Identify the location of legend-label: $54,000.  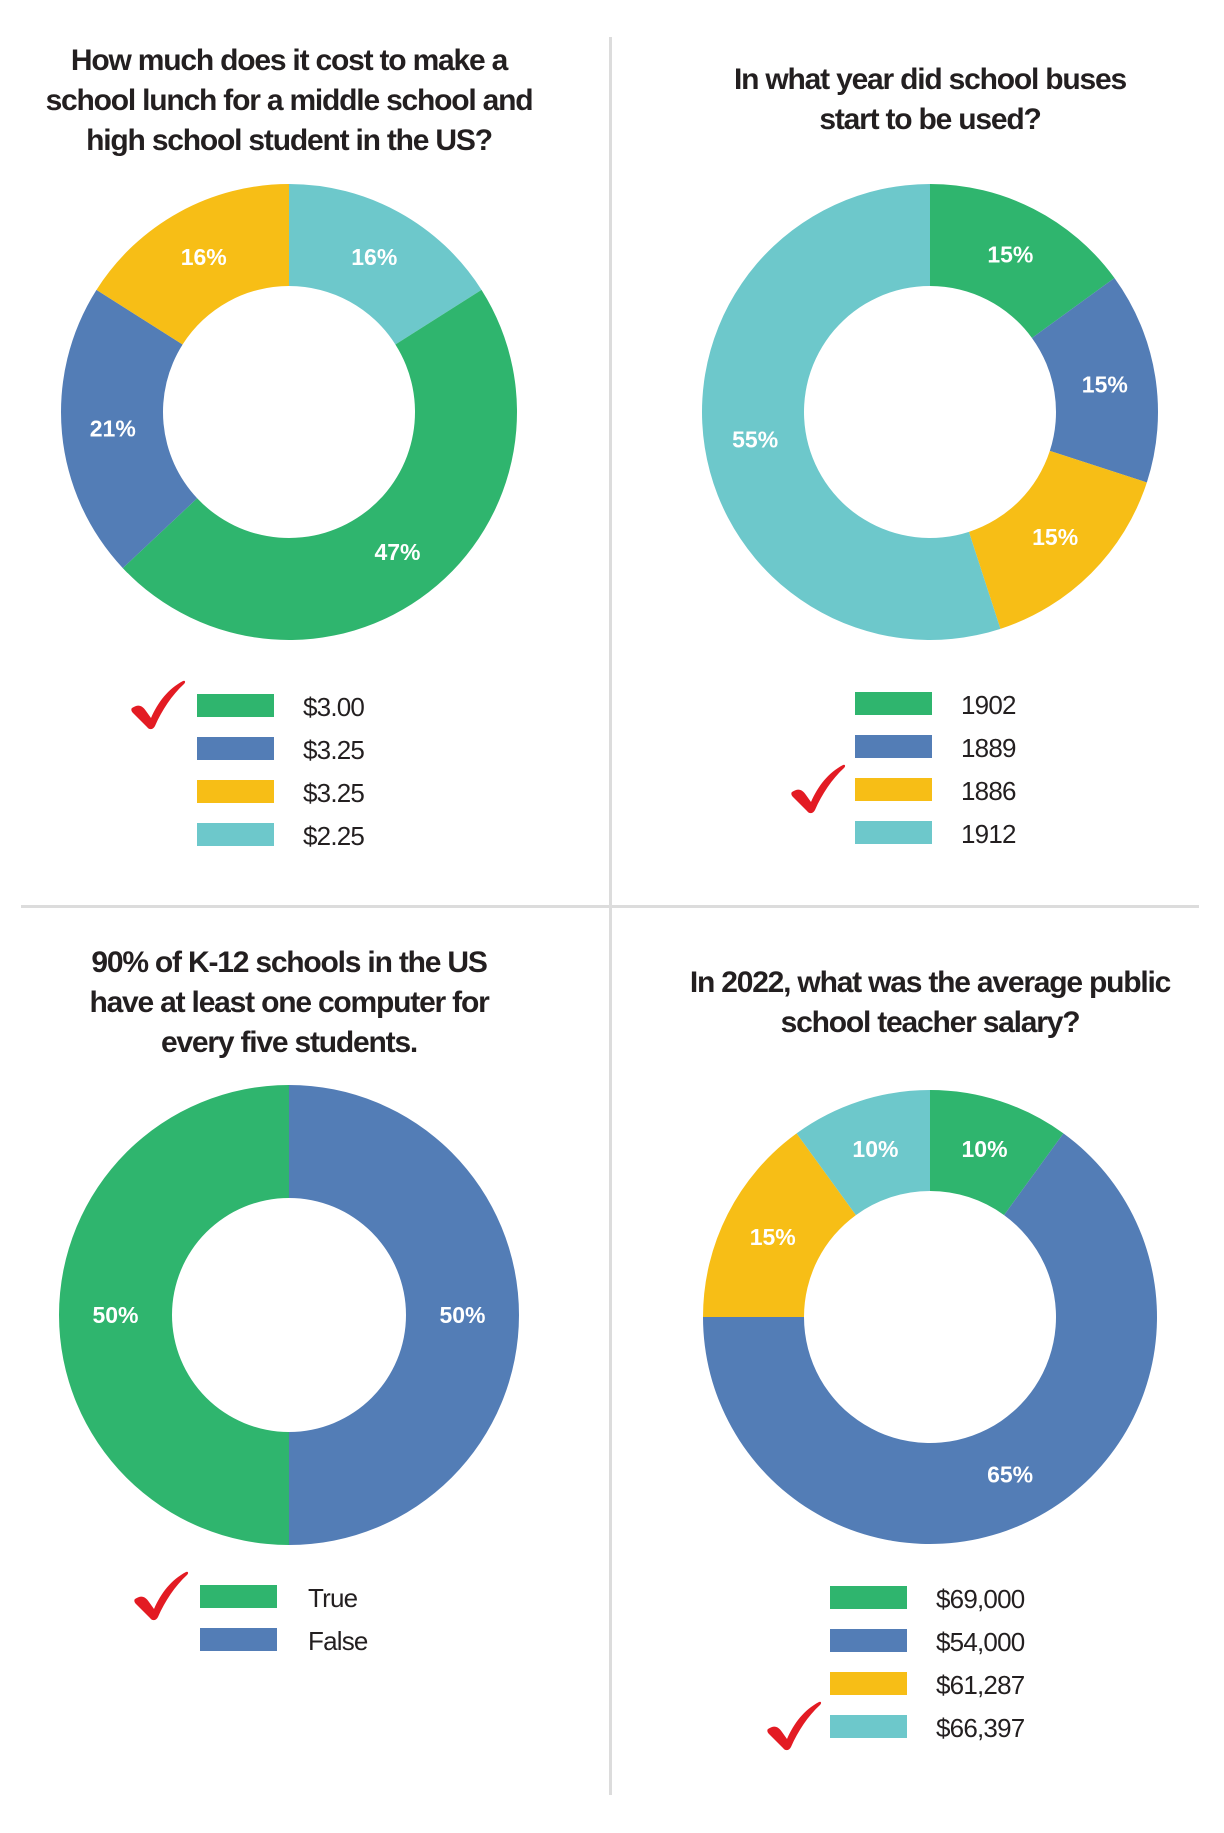
(980, 1642).